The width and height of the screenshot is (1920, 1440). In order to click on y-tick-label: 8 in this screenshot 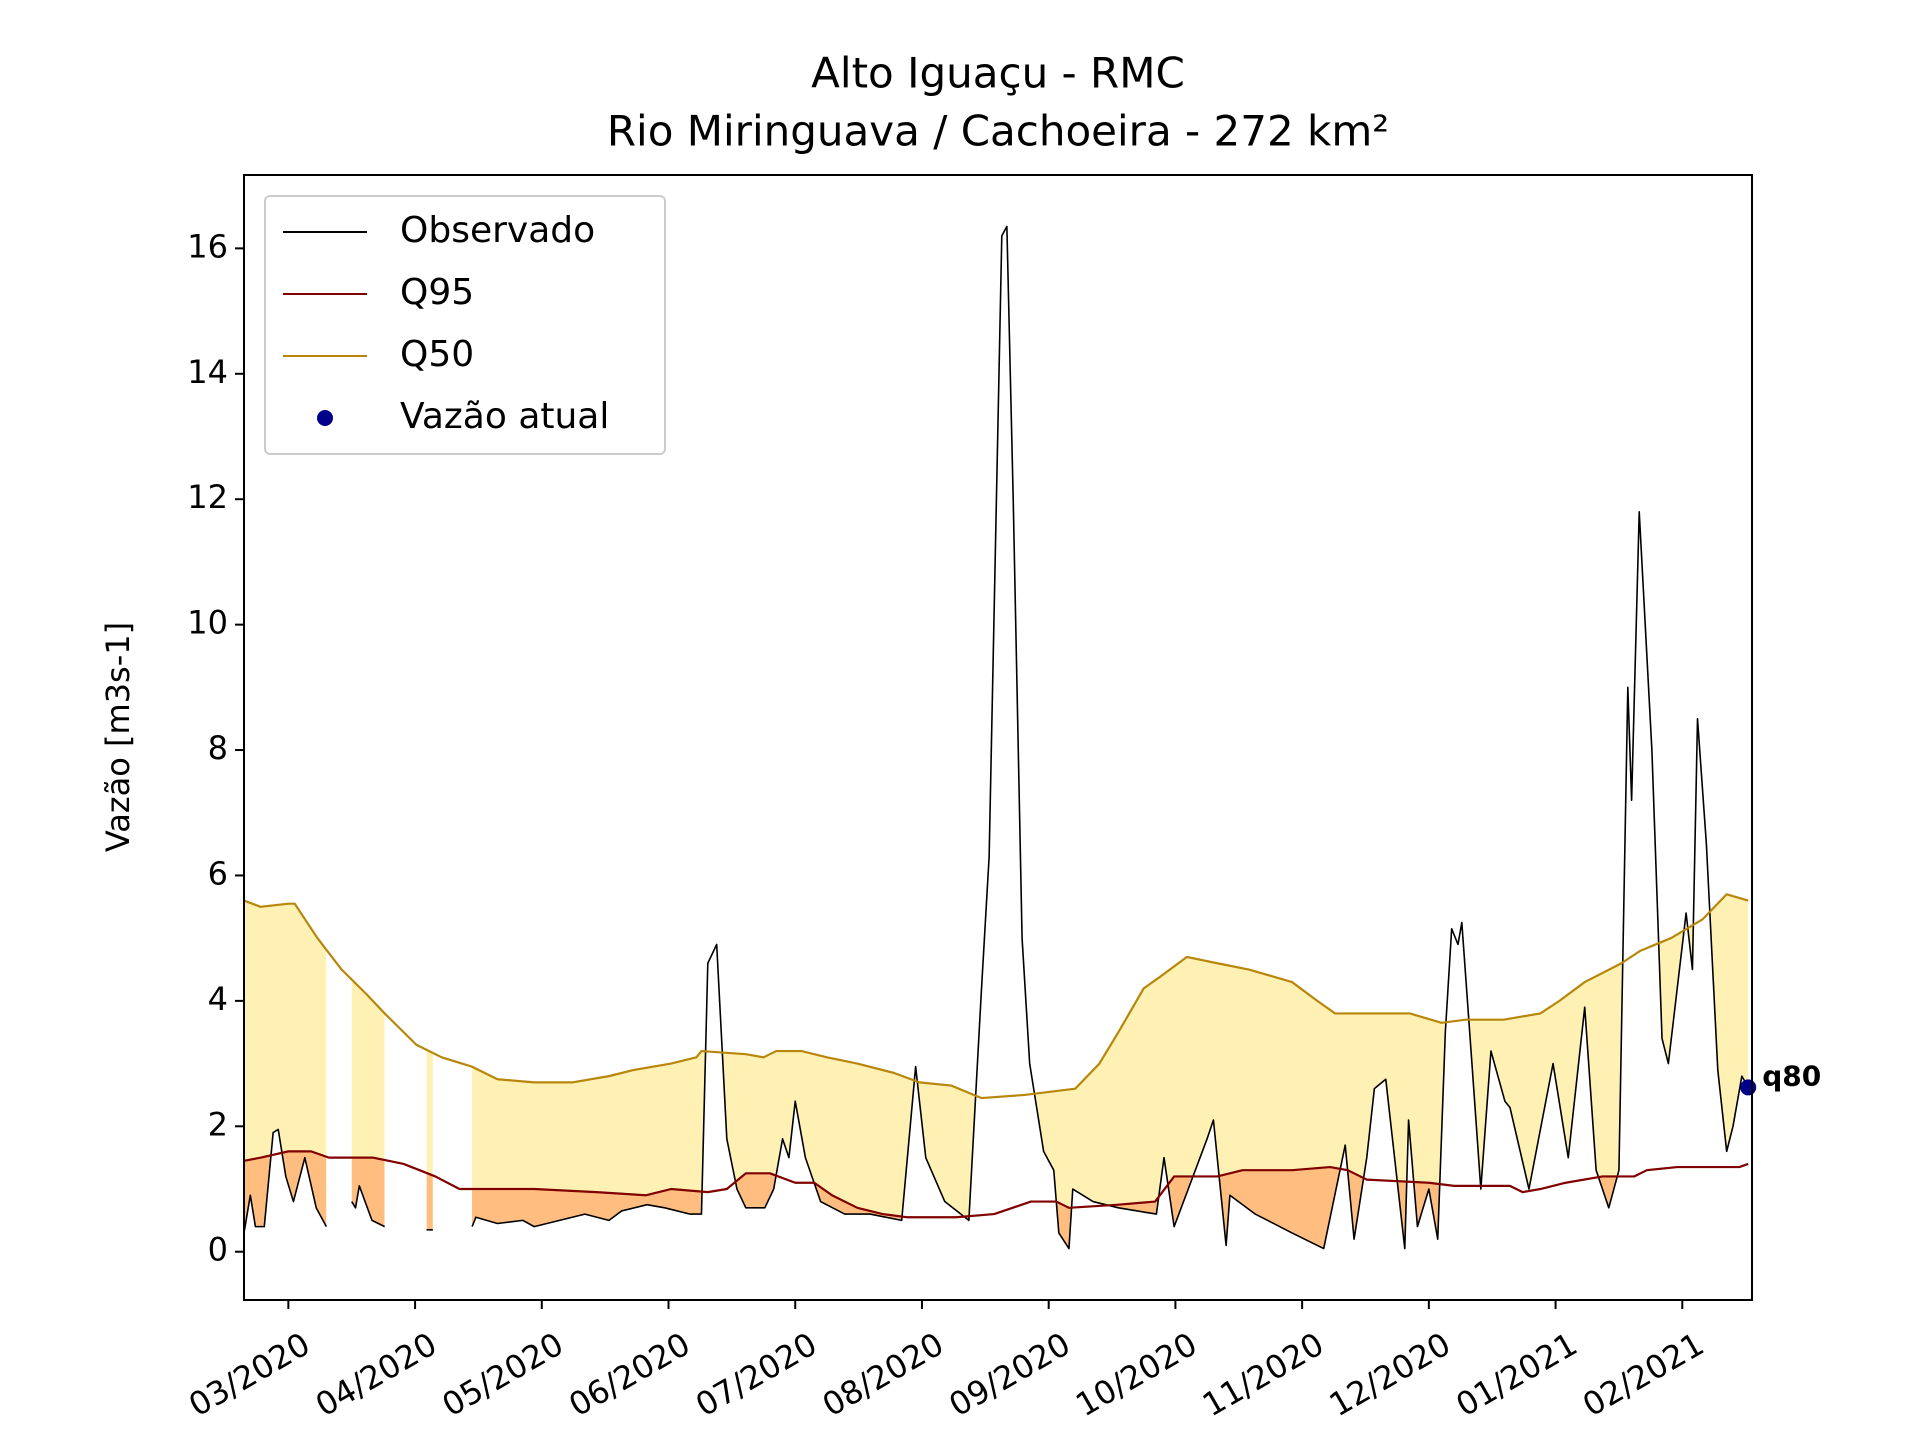, I will do `click(218, 748)`.